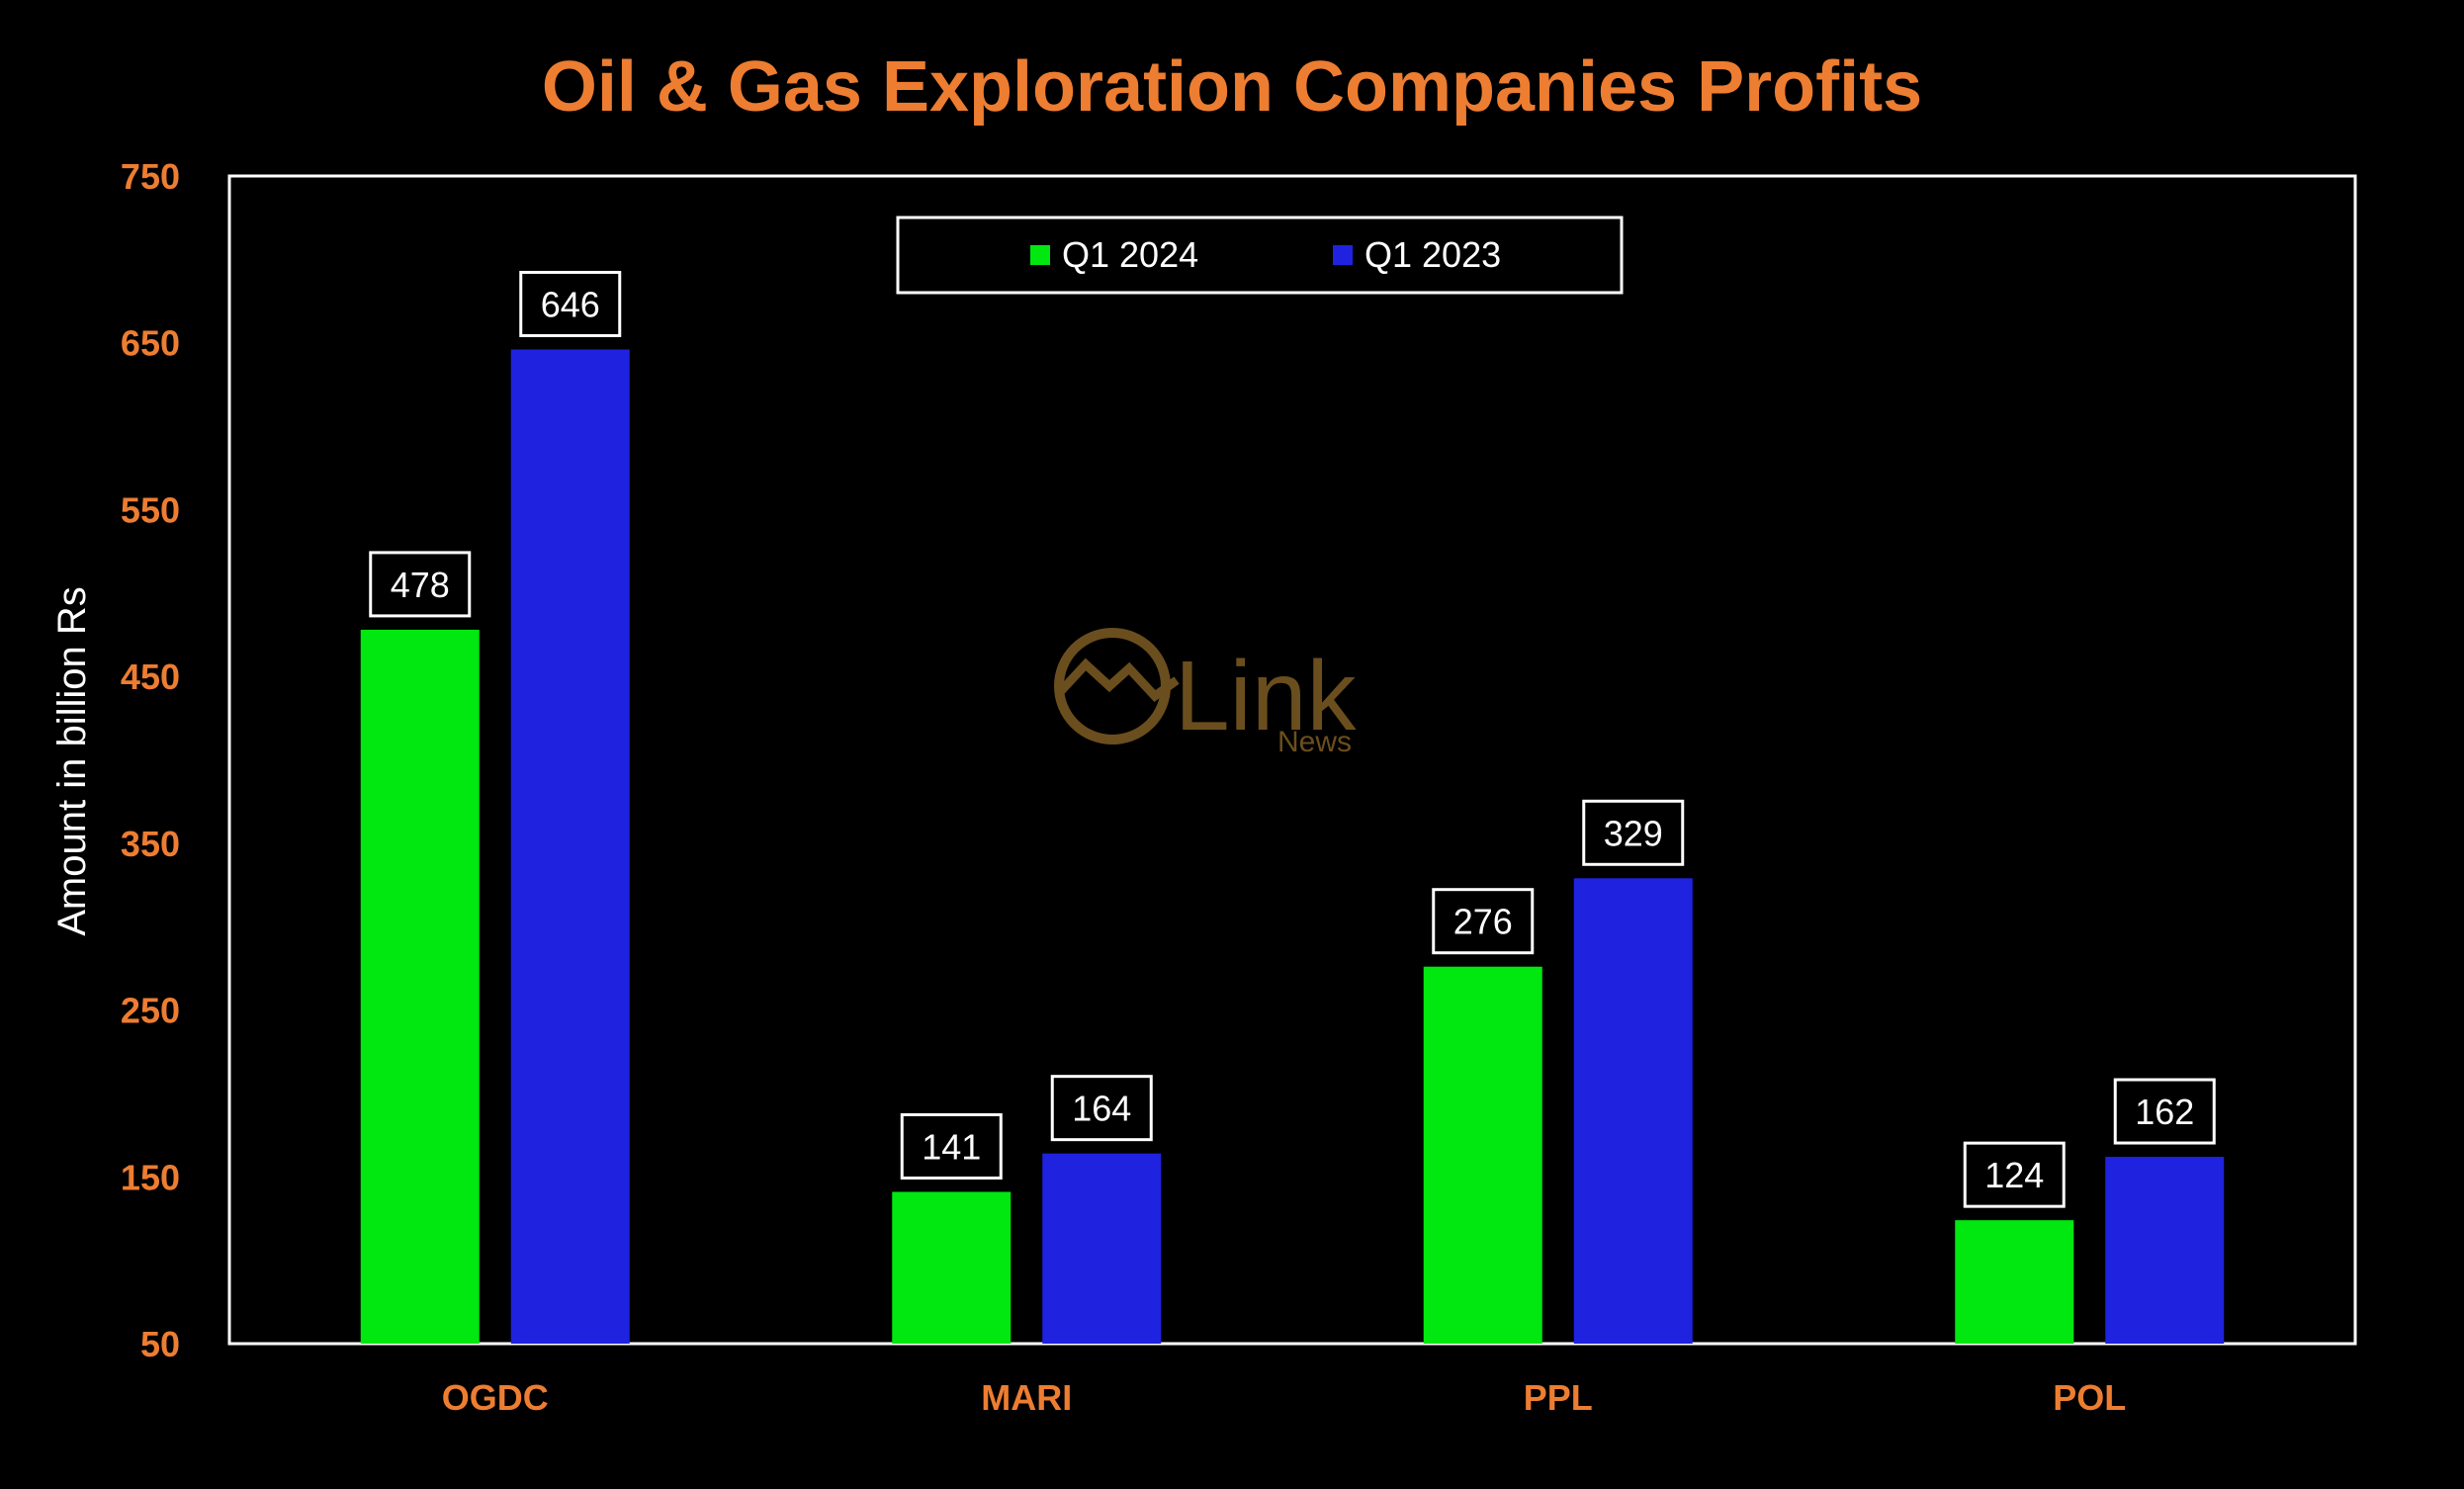 This screenshot has width=2464, height=1489. I want to click on x-tick-label: POL, so click(2090, 1397).